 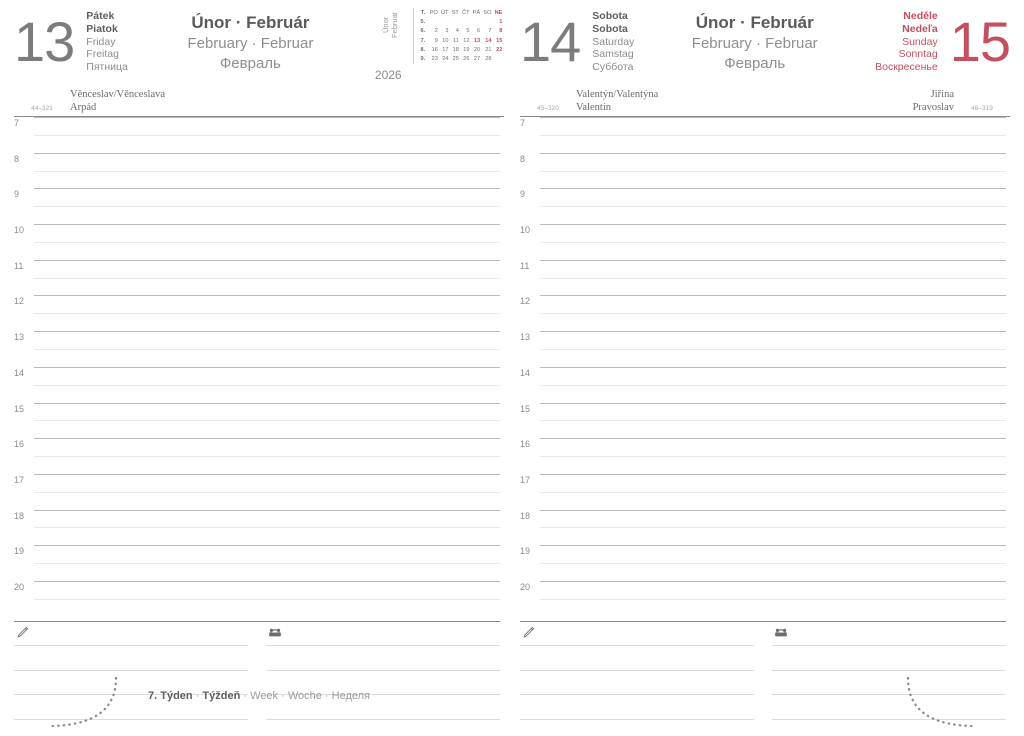 What do you see at coordinates (773, 367) in the screenshot?
I see `hour-line` at bounding box center [773, 367].